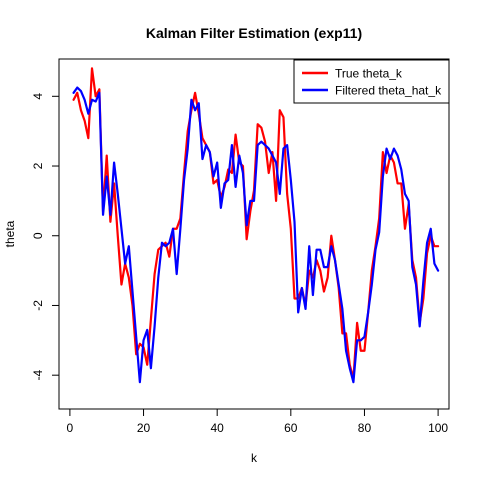  I want to click on y-tick-label: -4, so click(38, 375).